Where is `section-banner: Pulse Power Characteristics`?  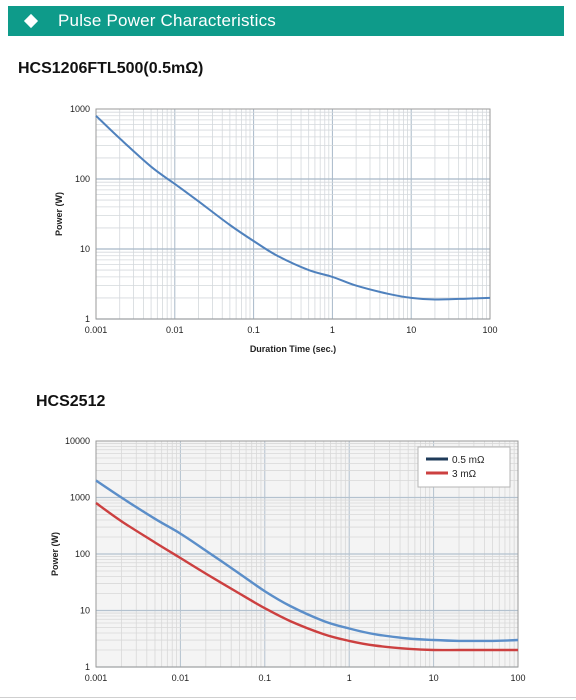
section-banner: Pulse Power Characteristics is located at coordinates (286, 21).